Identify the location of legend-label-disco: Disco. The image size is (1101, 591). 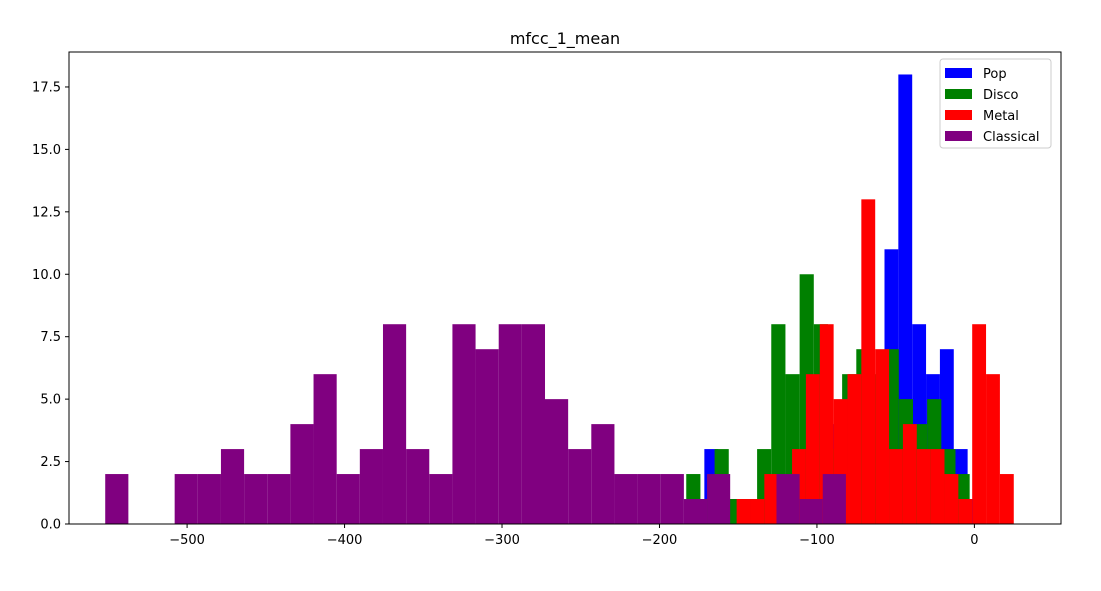
(1001, 95).